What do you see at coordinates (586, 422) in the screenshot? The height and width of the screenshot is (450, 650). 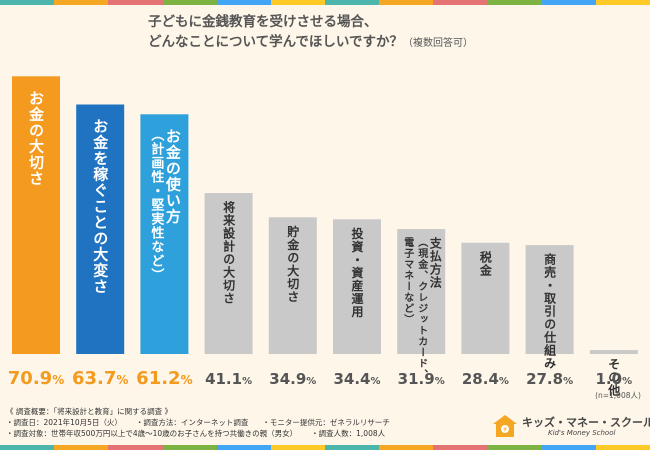 I see `logo-name: キッズ・マネー・スクール` at bounding box center [586, 422].